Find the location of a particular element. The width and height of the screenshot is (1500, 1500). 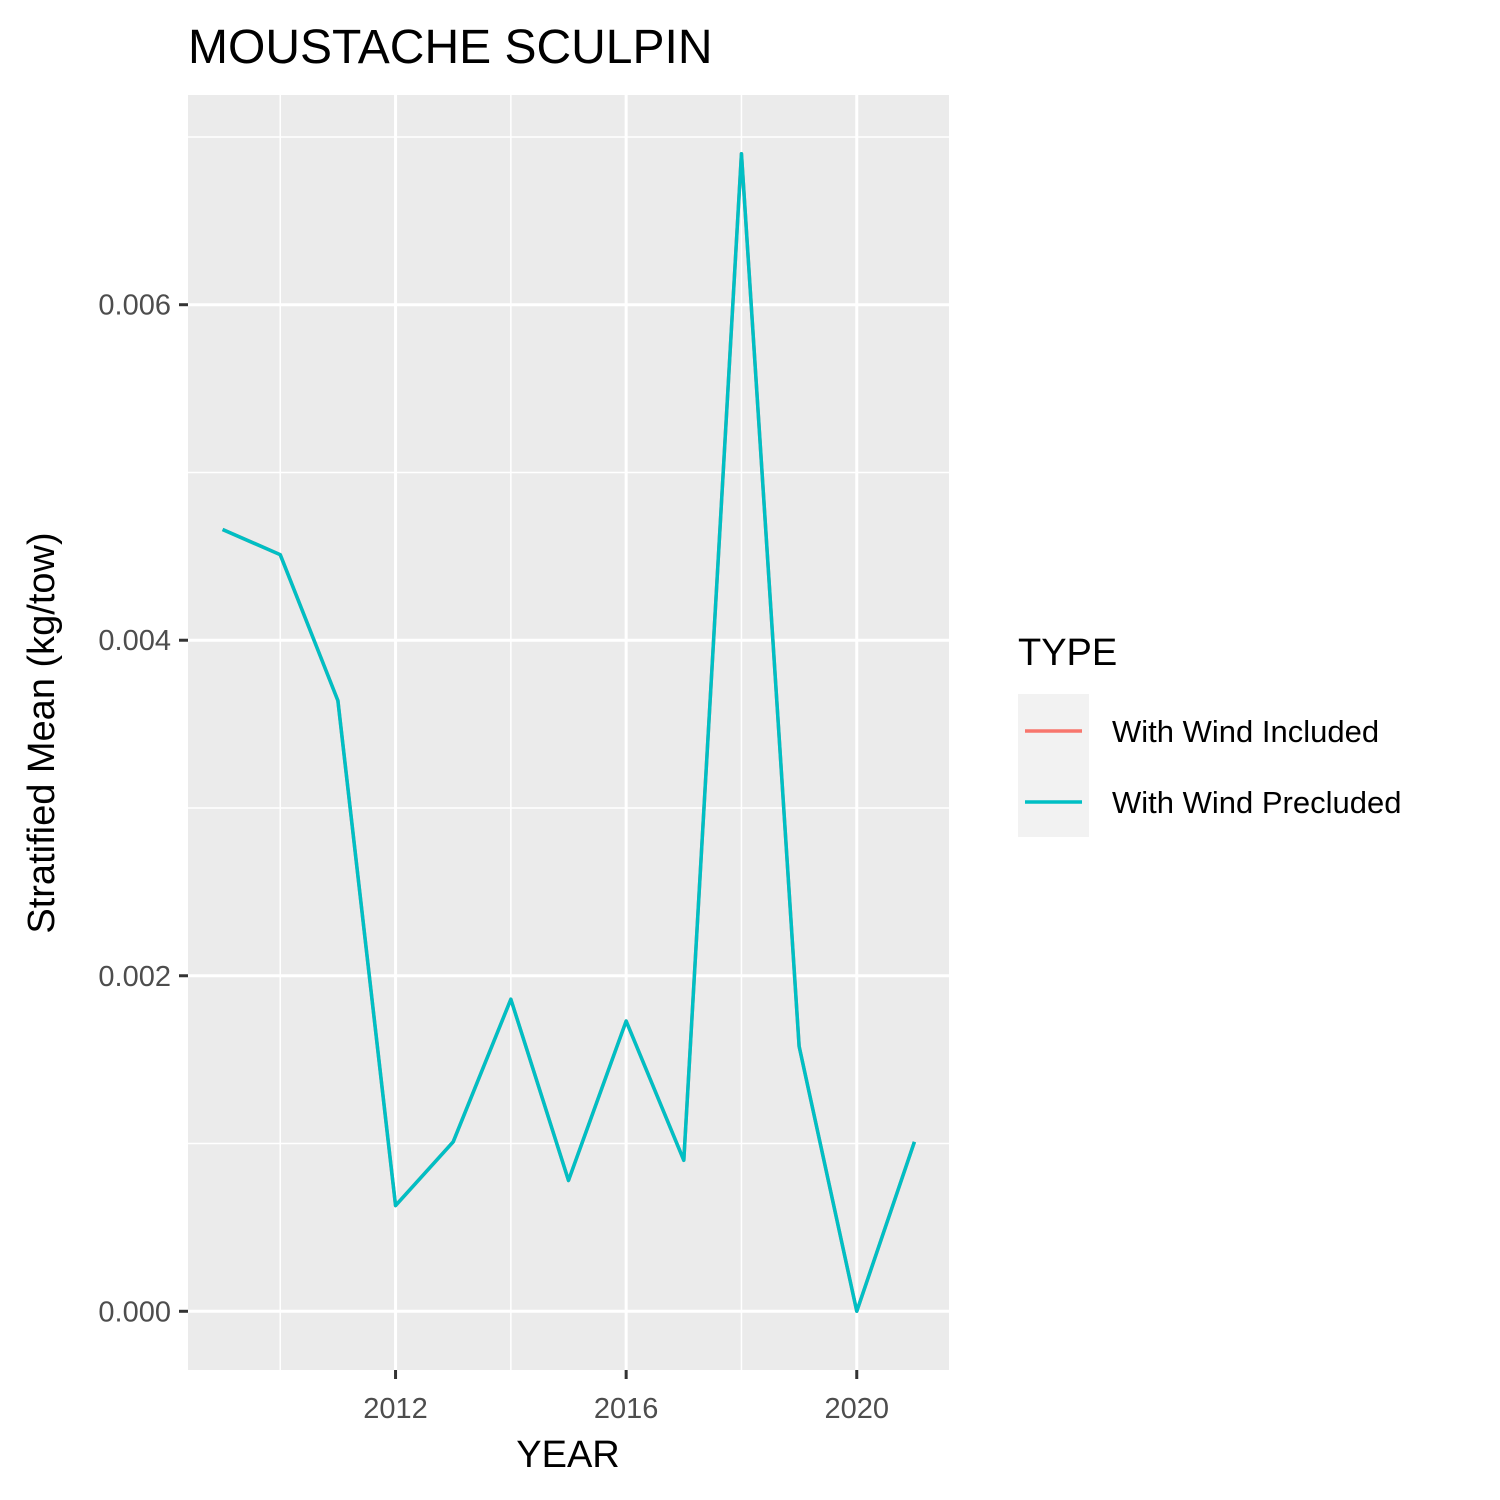

x-axis-title: YEAR is located at coordinates (567, 1455).